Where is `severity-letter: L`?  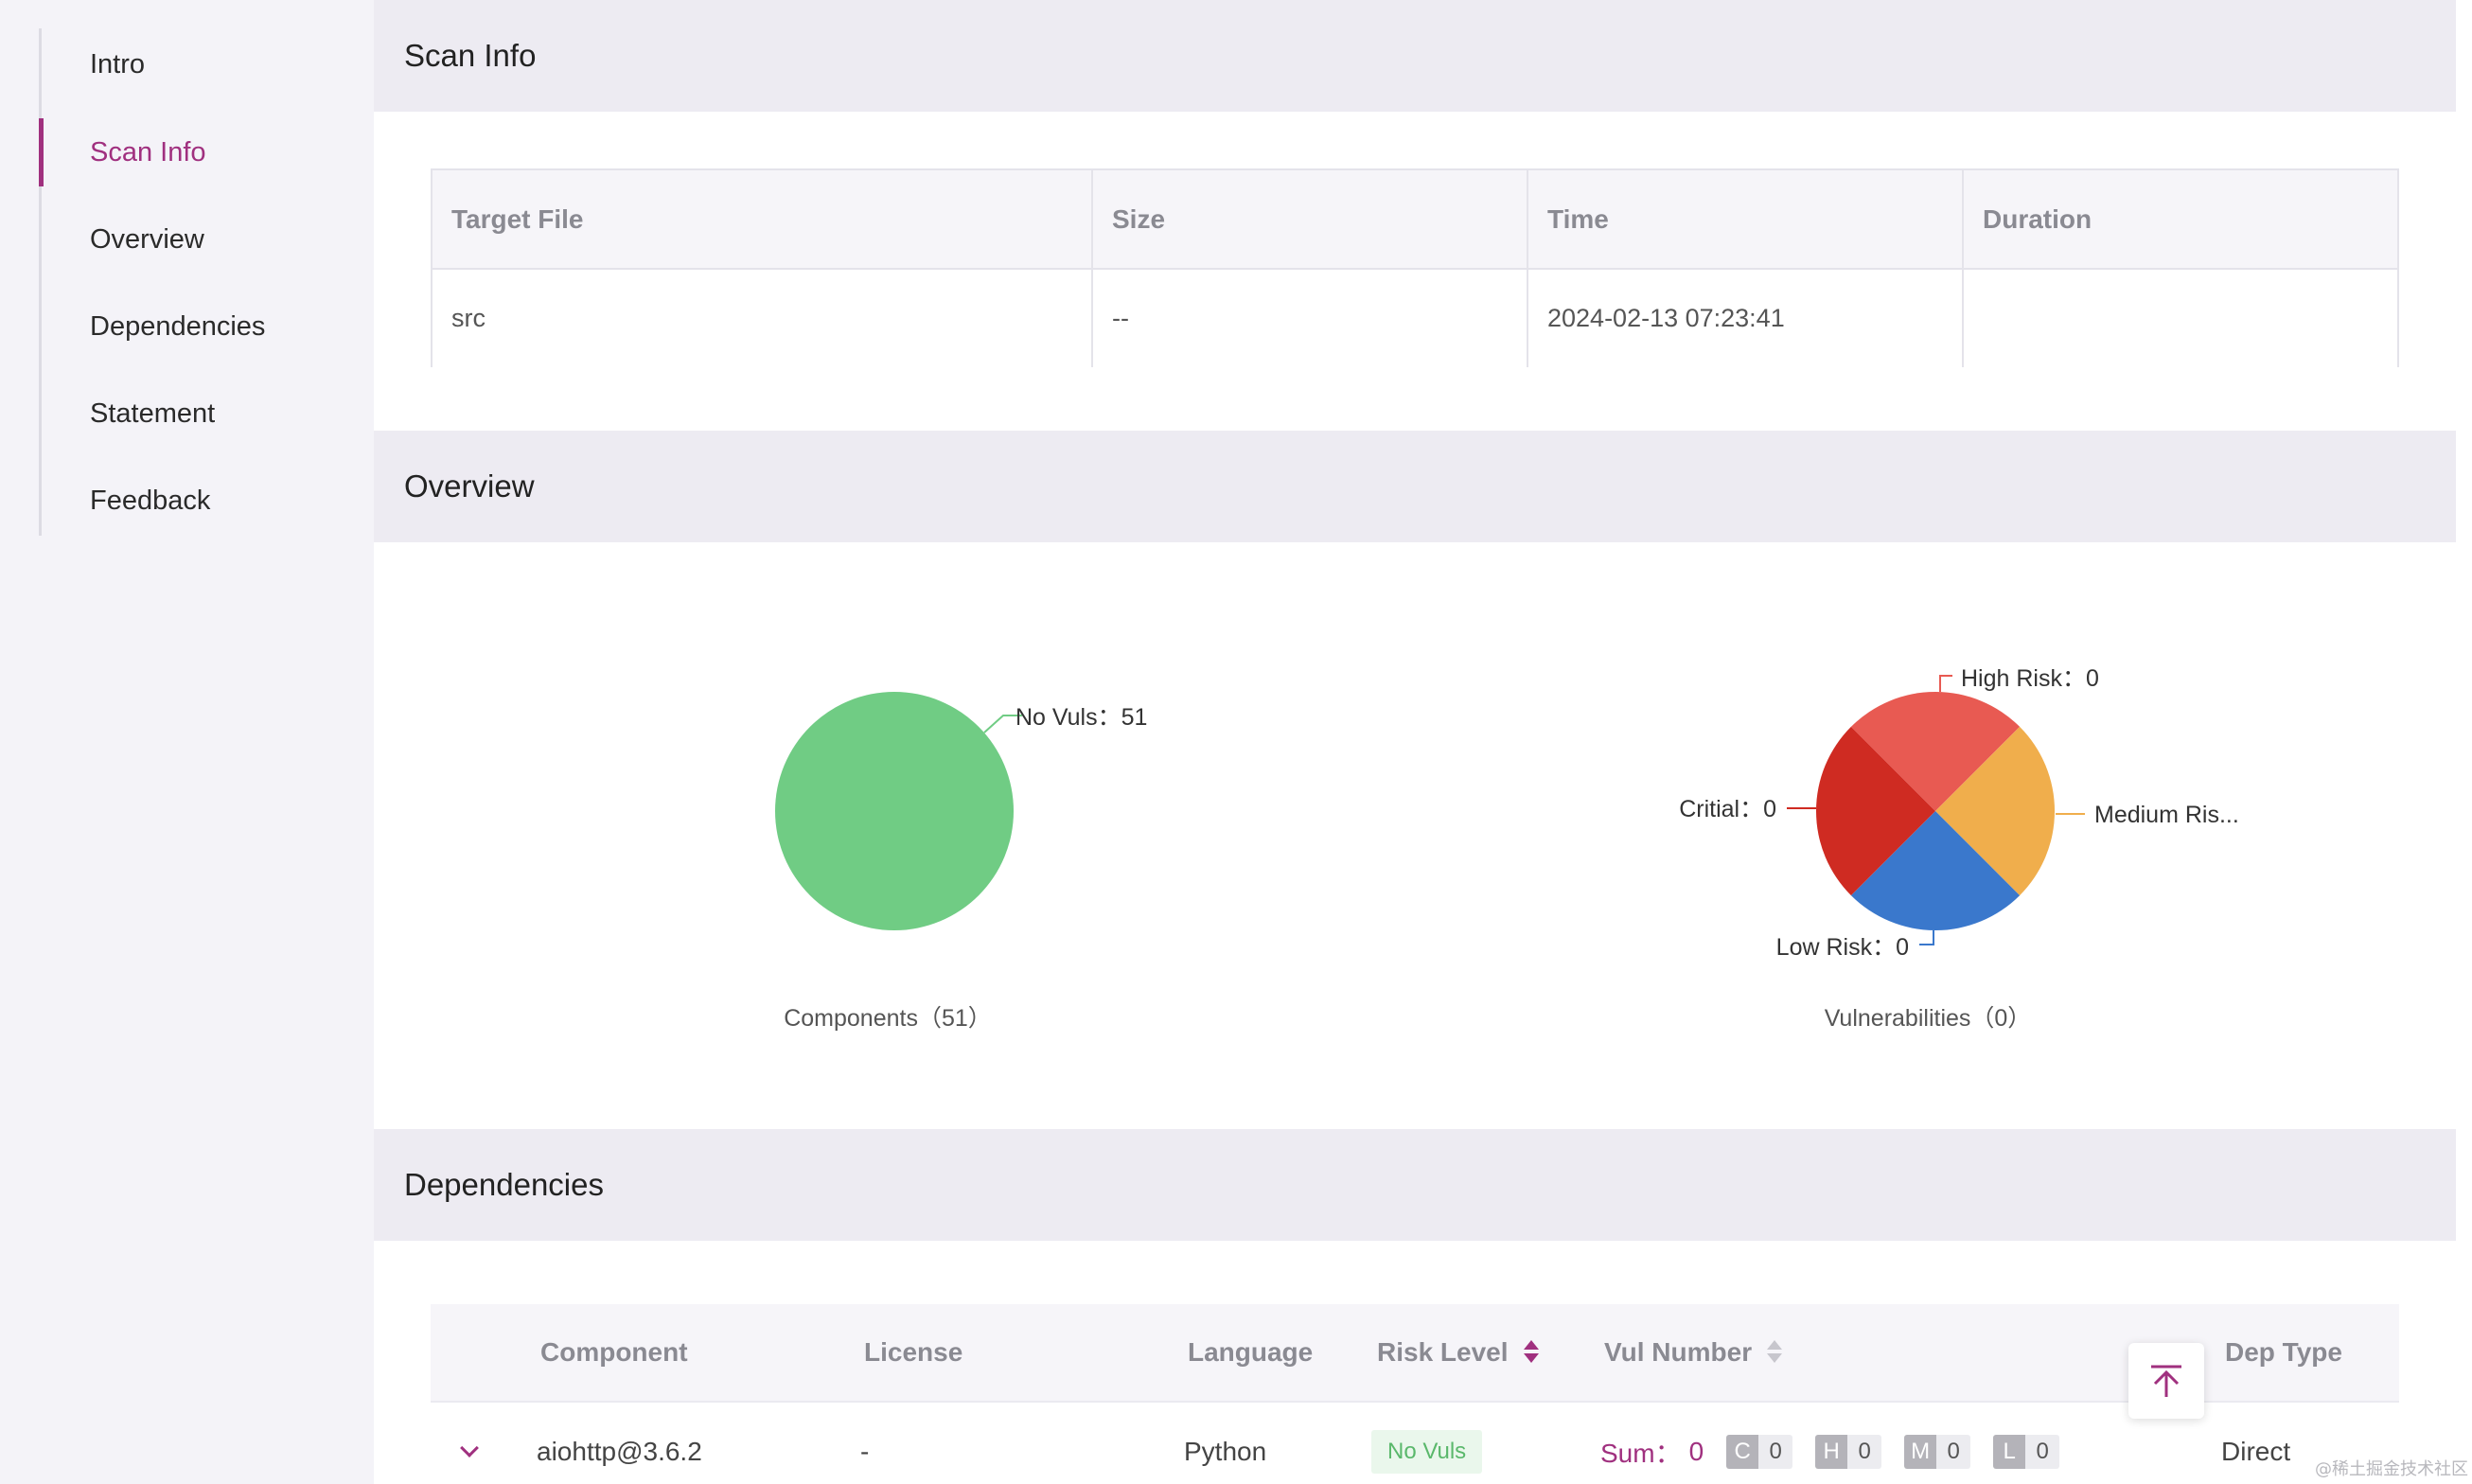
severity-letter: L is located at coordinates (2010, 1452).